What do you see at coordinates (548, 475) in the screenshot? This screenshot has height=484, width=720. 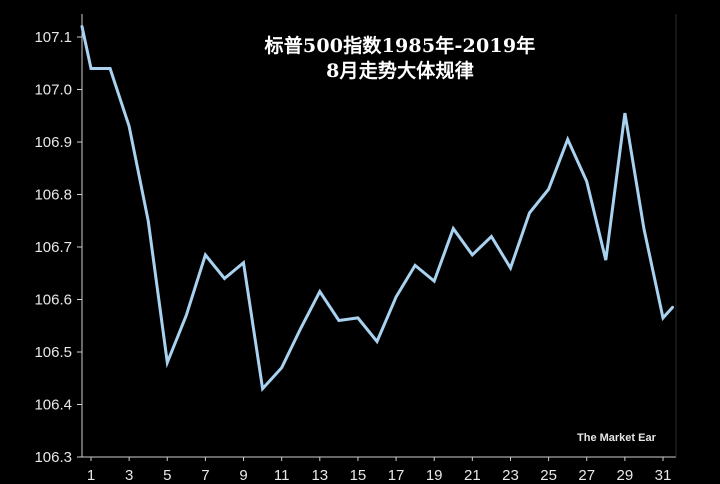 I see `x-tick-label: 25` at bounding box center [548, 475].